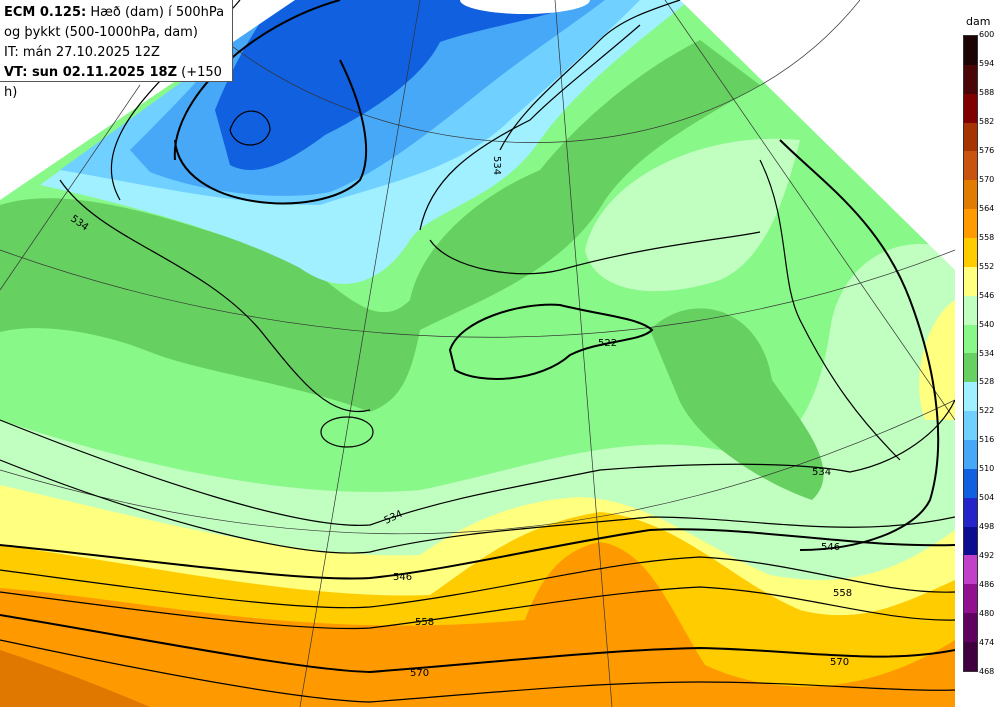 The height and width of the screenshot is (707, 1000). What do you see at coordinates (607, 343) in the screenshot?
I see `contour-label: 522` at bounding box center [607, 343].